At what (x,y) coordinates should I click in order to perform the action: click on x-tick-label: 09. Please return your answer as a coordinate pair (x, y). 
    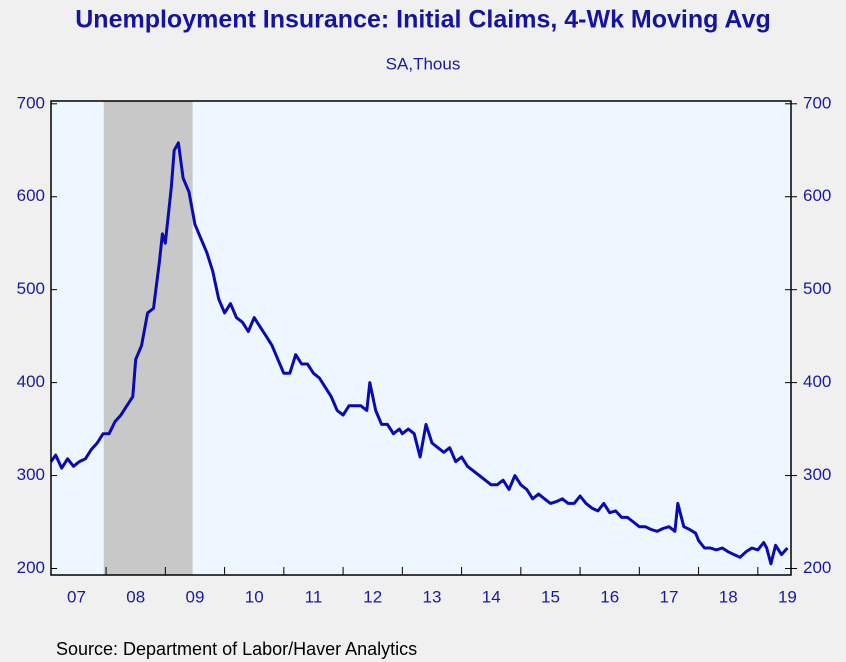
    Looking at the image, I should click on (195, 596).